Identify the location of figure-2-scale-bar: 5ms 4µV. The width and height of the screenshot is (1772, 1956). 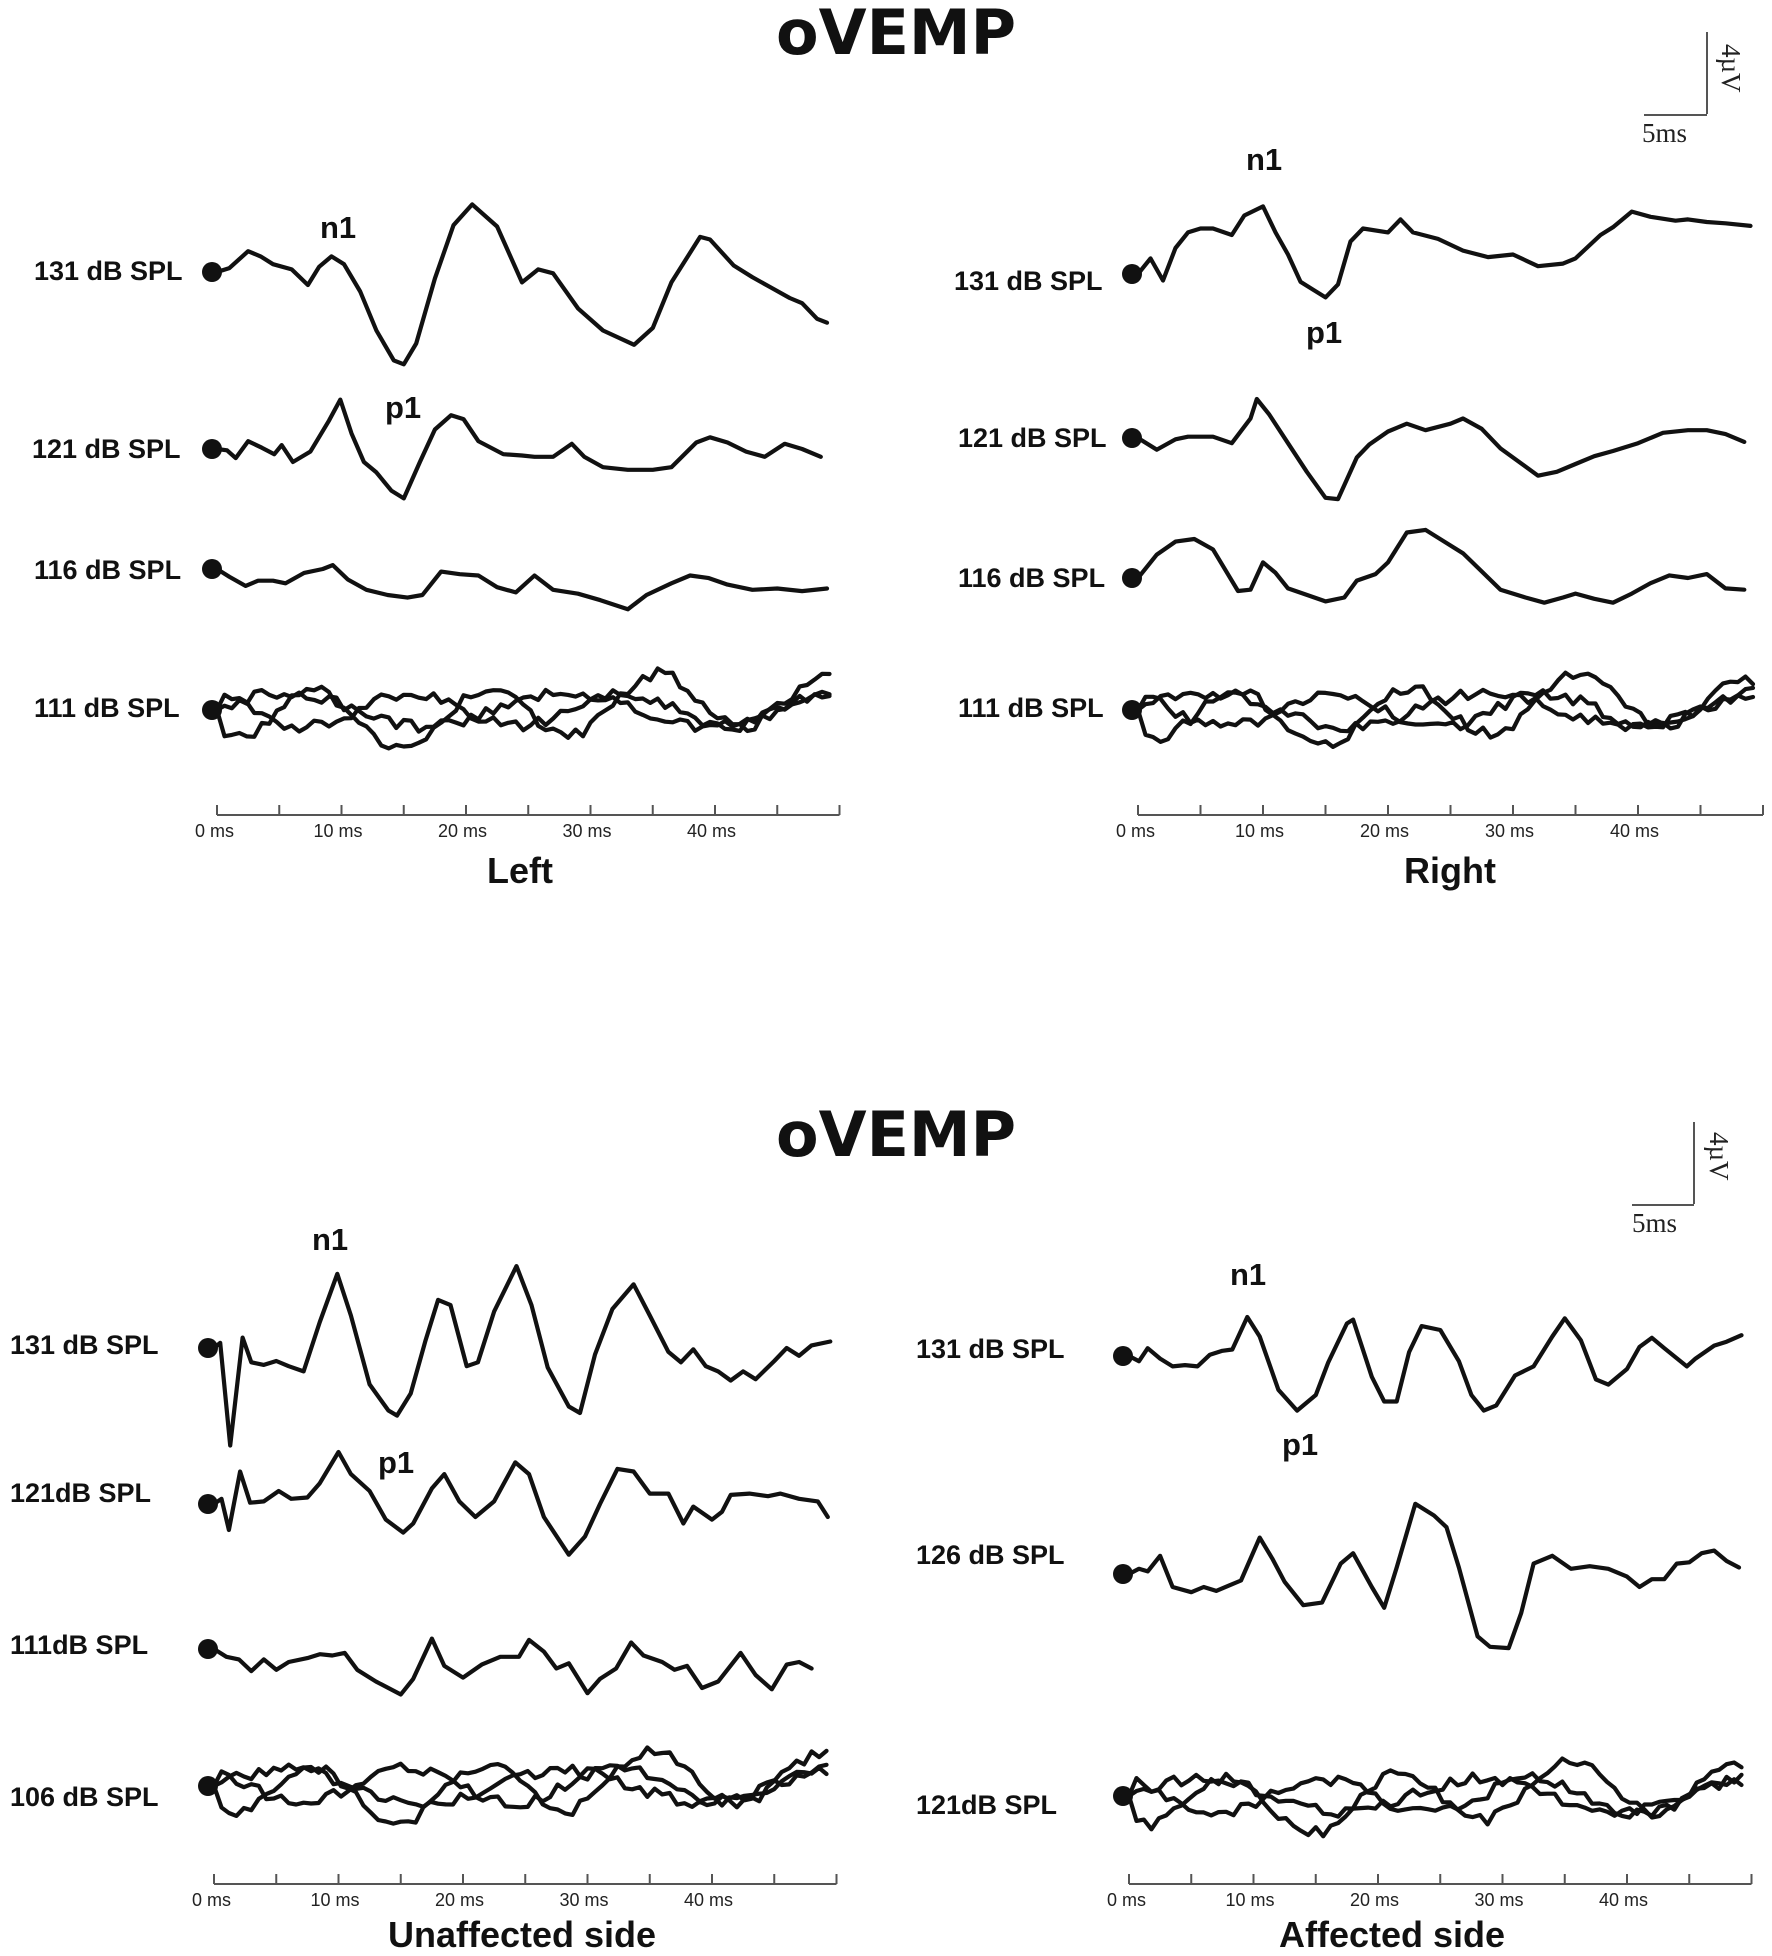
(1691, 1178).